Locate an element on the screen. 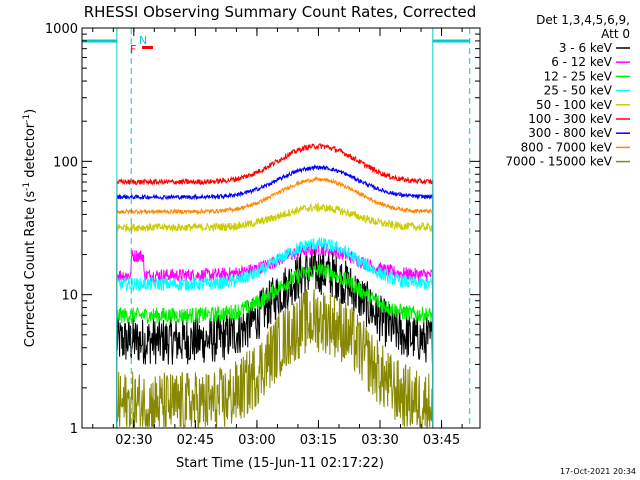 The width and height of the screenshot is (640, 480). x-tick-label: 02:30 is located at coordinates (133, 440).